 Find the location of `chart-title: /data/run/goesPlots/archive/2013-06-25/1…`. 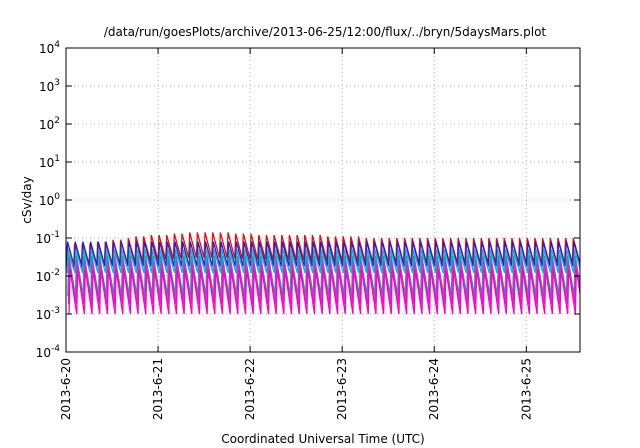

chart-title: /data/run/goesPlots/archive/2013-06-25/1… is located at coordinates (325, 32).